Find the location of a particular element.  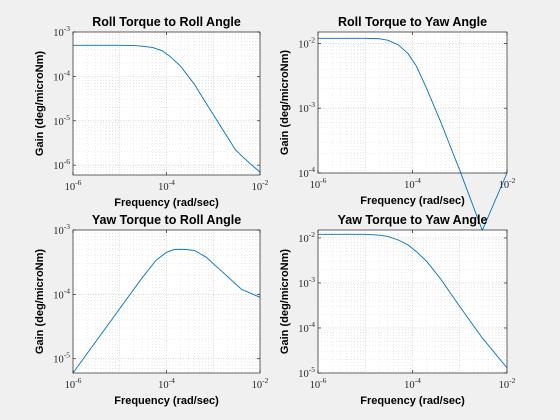

chart-title: Roll Torque to Roll Angle is located at coordinates (166, 22).